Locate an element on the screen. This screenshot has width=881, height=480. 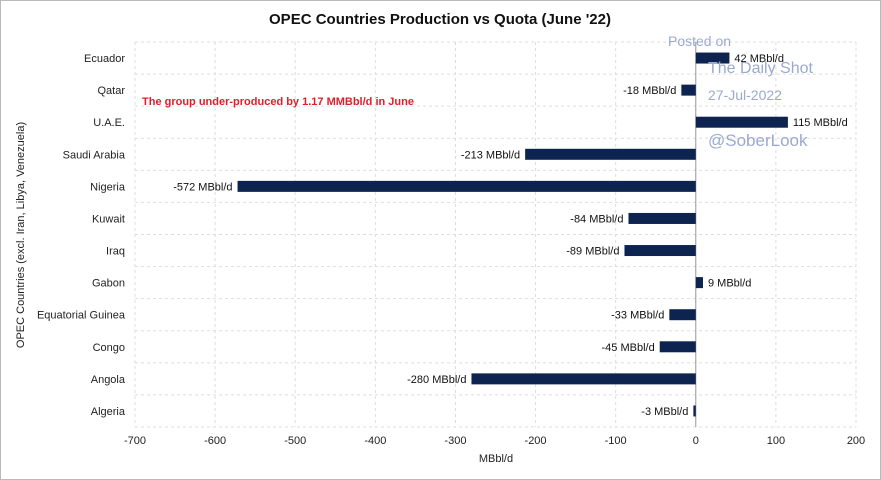
x-tick-label: -100 is located at coordinates (616, 441).